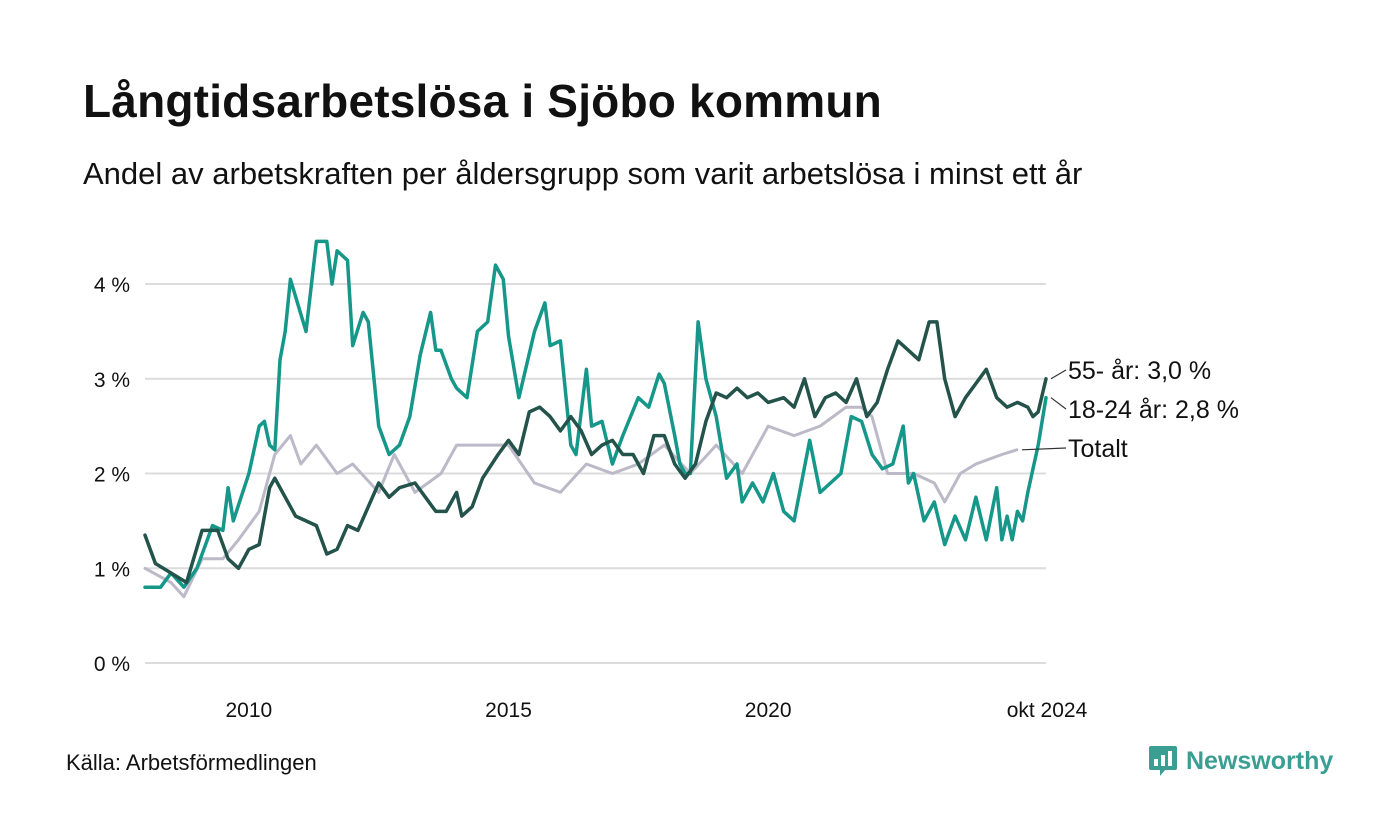 Image resolution: width=1400 pixels, height=840 pixels. I want to click on y-tick-label: 1 %, so click(112, 569).